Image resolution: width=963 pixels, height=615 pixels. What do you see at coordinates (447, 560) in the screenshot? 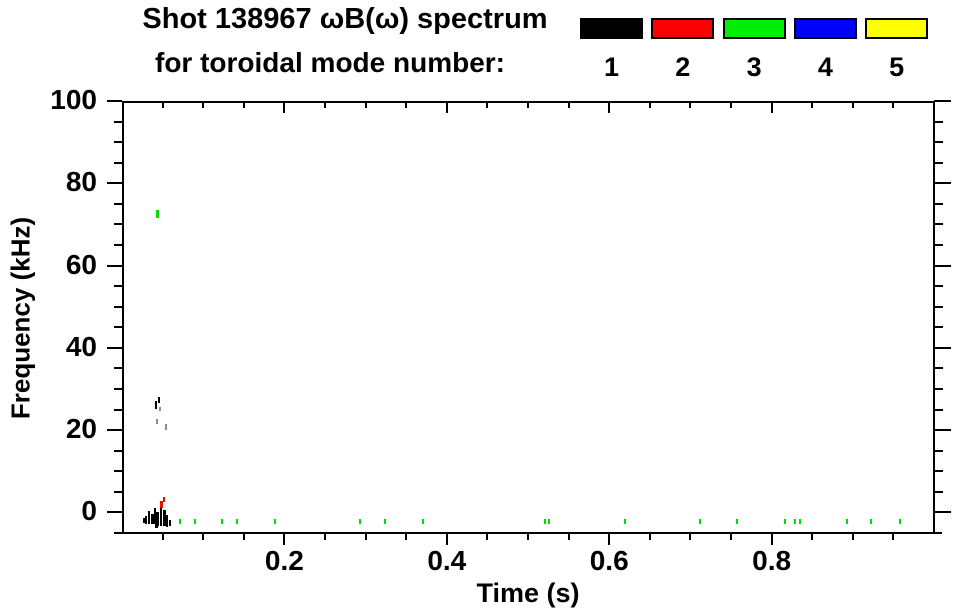
I see `x-tick-label: 0.4` at bounding box center [447, 560].